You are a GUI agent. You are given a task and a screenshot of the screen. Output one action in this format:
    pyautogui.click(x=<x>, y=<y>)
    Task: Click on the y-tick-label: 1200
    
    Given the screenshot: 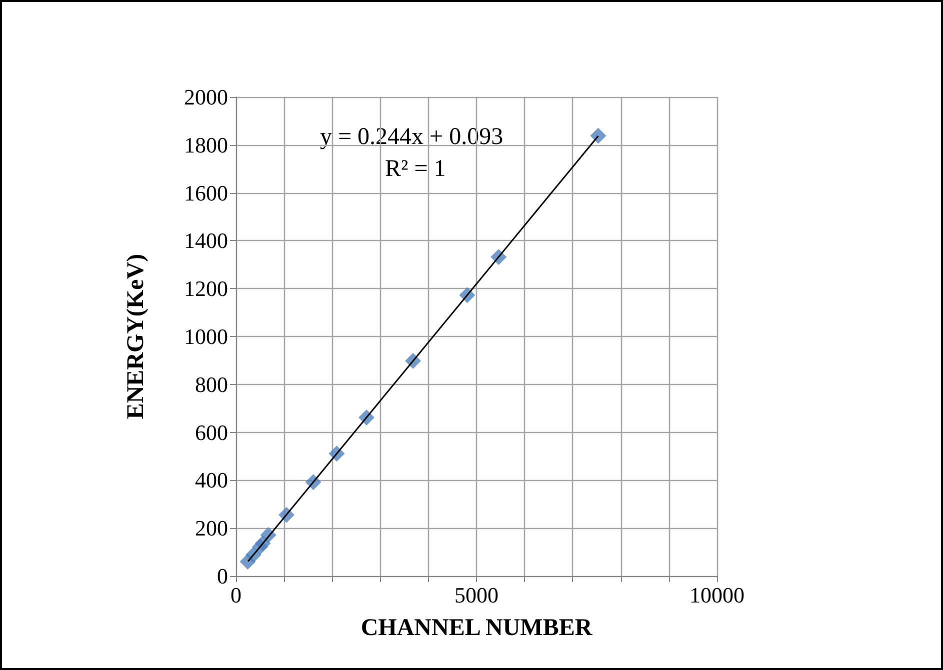 What is the action you would take?
    pyautogui.click(x=206, y=289)
    